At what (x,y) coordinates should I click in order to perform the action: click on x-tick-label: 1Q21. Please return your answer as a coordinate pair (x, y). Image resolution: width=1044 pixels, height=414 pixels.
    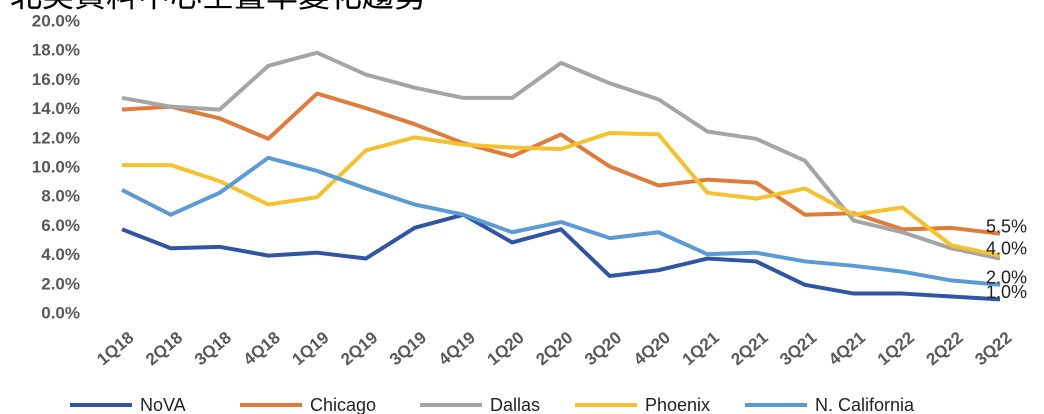
    Looking at the image, I should click on (701, 348).